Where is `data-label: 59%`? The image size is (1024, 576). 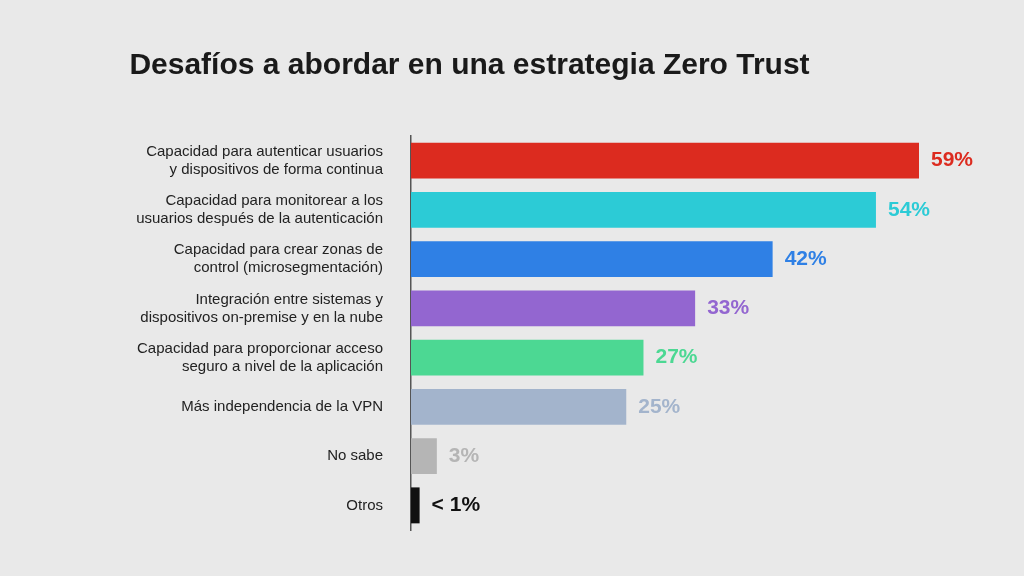
data-label: 59% is located at coordinates (952, 159).